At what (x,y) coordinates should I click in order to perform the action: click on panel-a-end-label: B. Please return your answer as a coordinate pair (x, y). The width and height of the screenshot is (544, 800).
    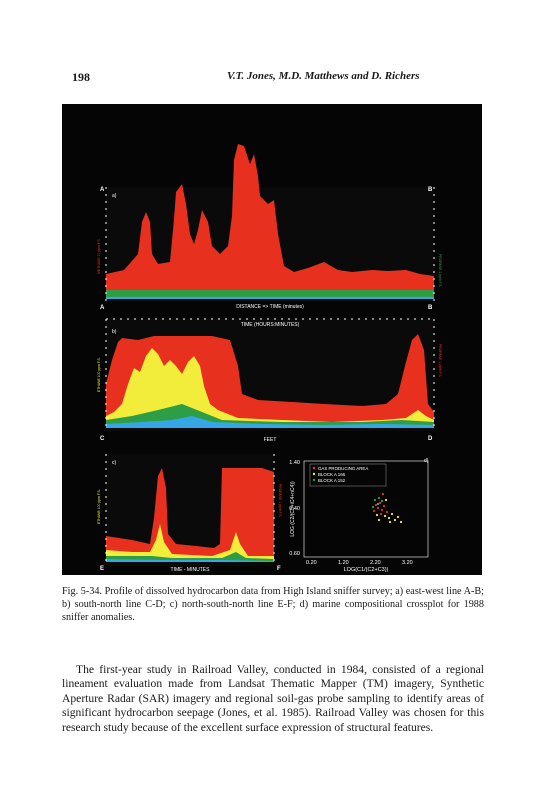
    Looking at the image, I should click on (430, 190).